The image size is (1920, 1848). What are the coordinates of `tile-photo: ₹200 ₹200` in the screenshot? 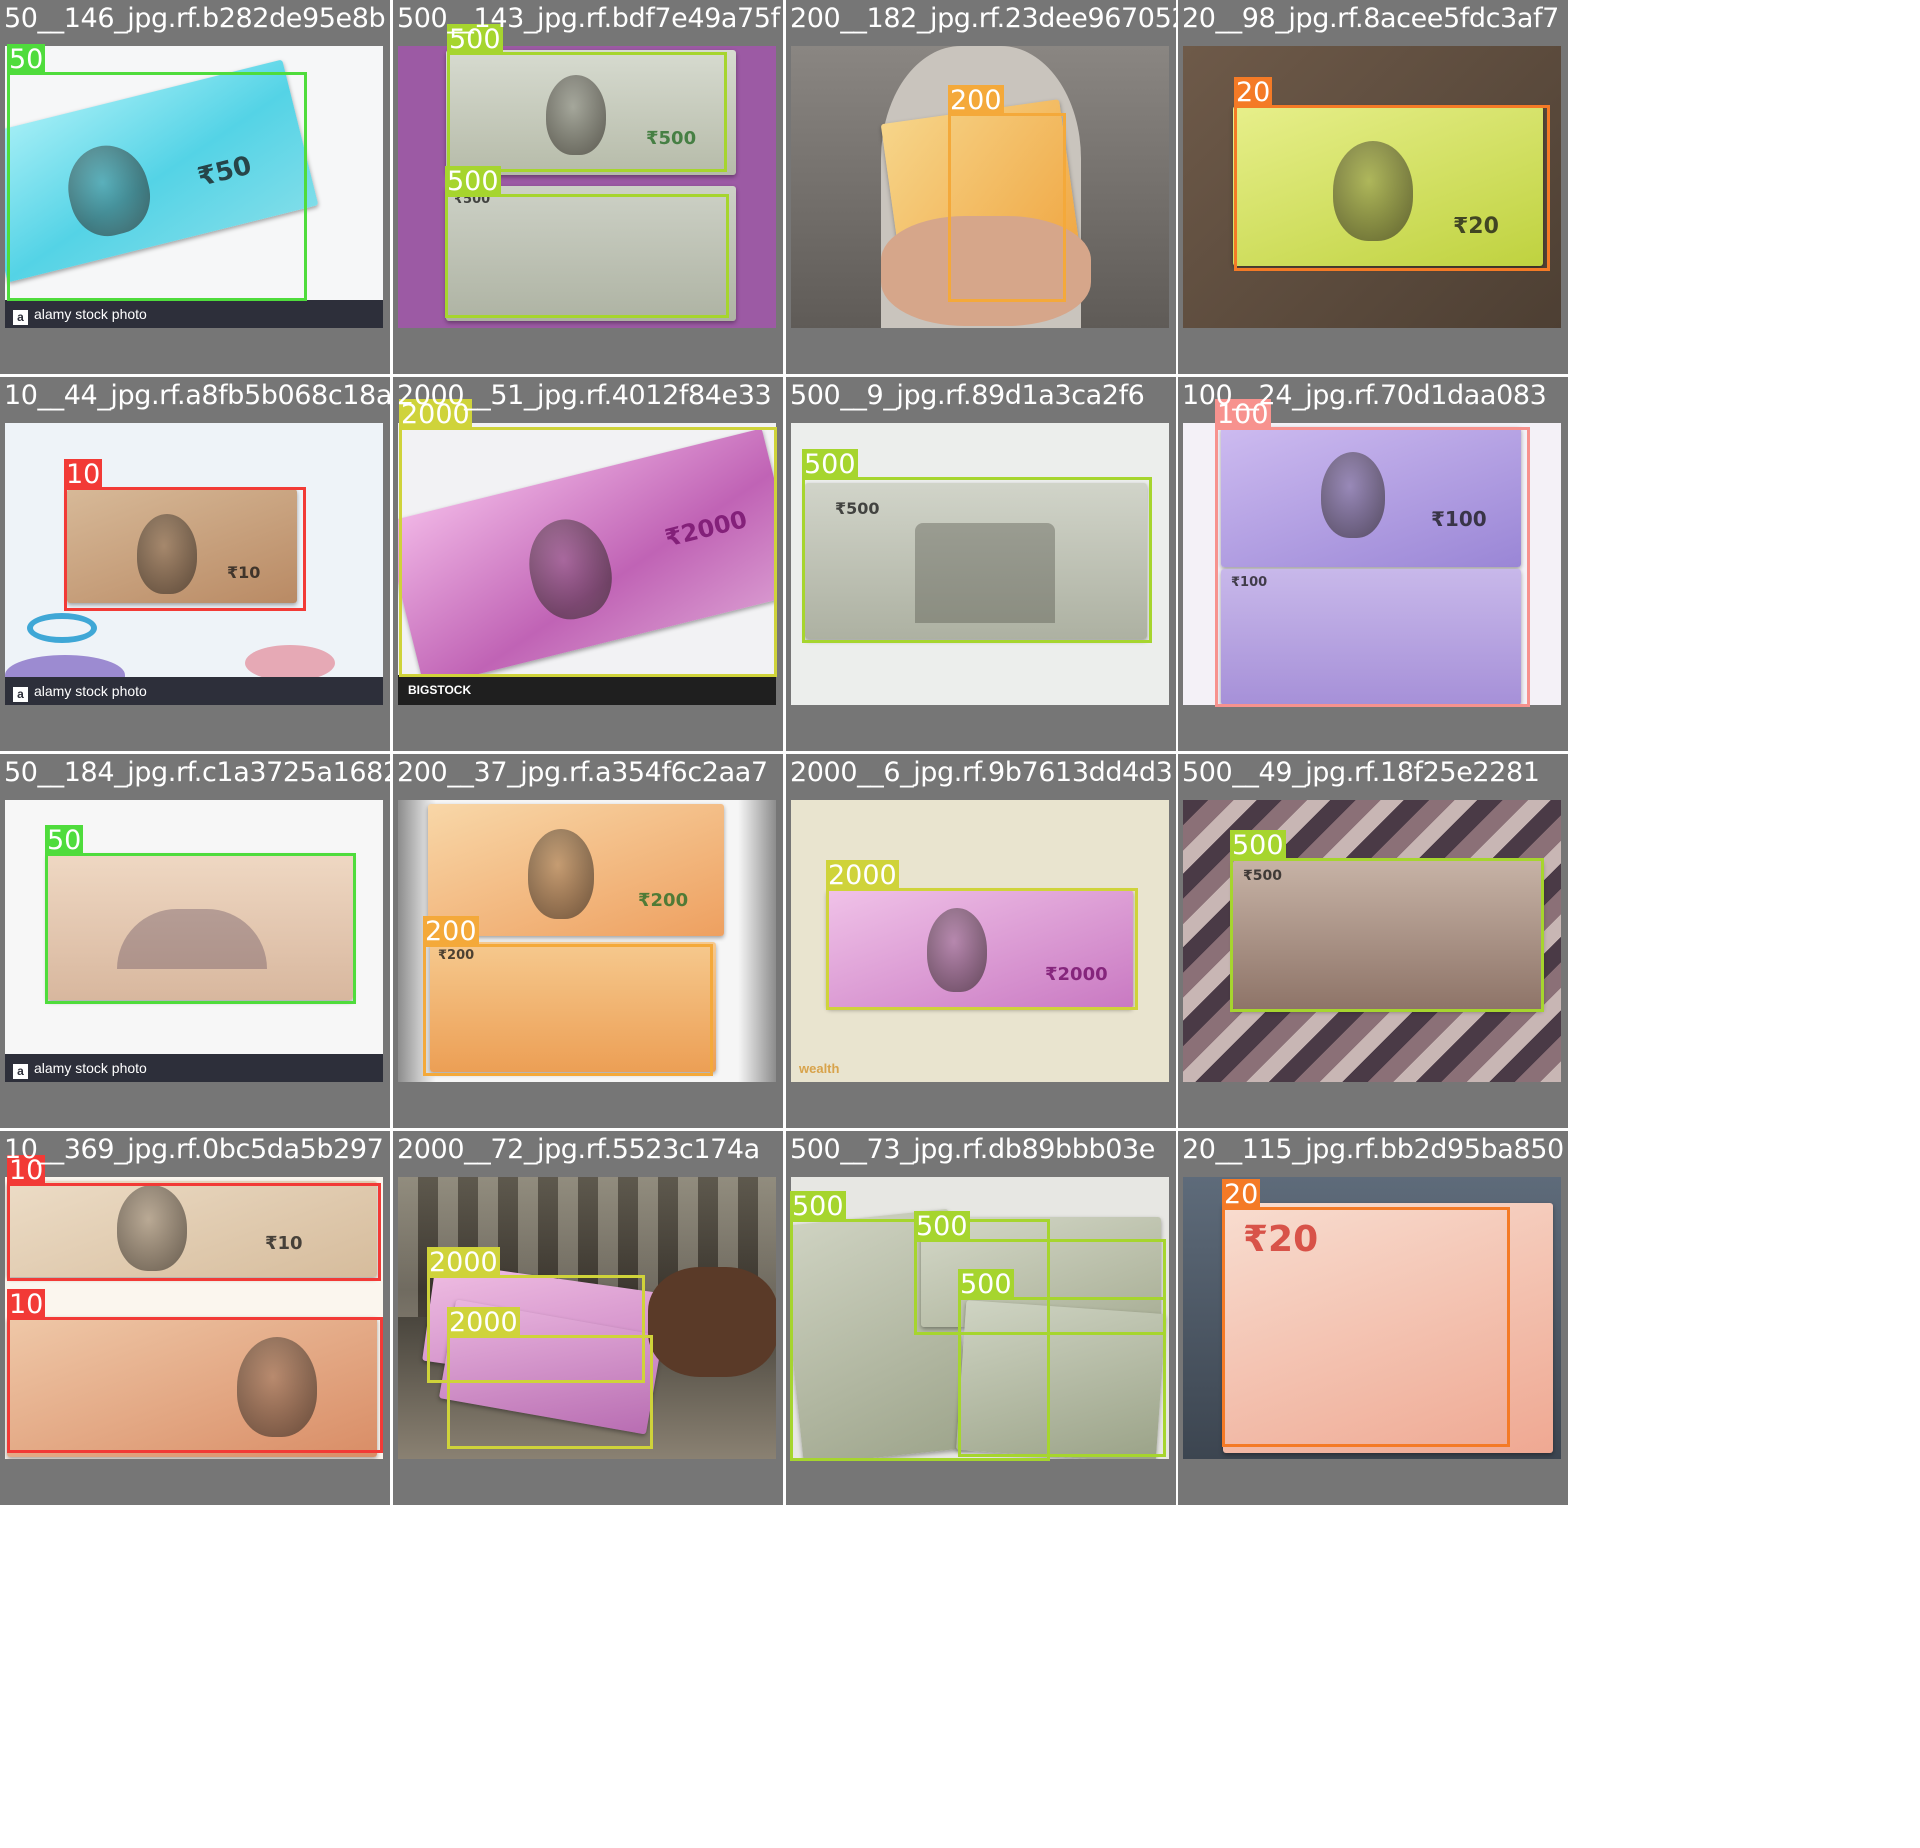 It's located at (587, 941).